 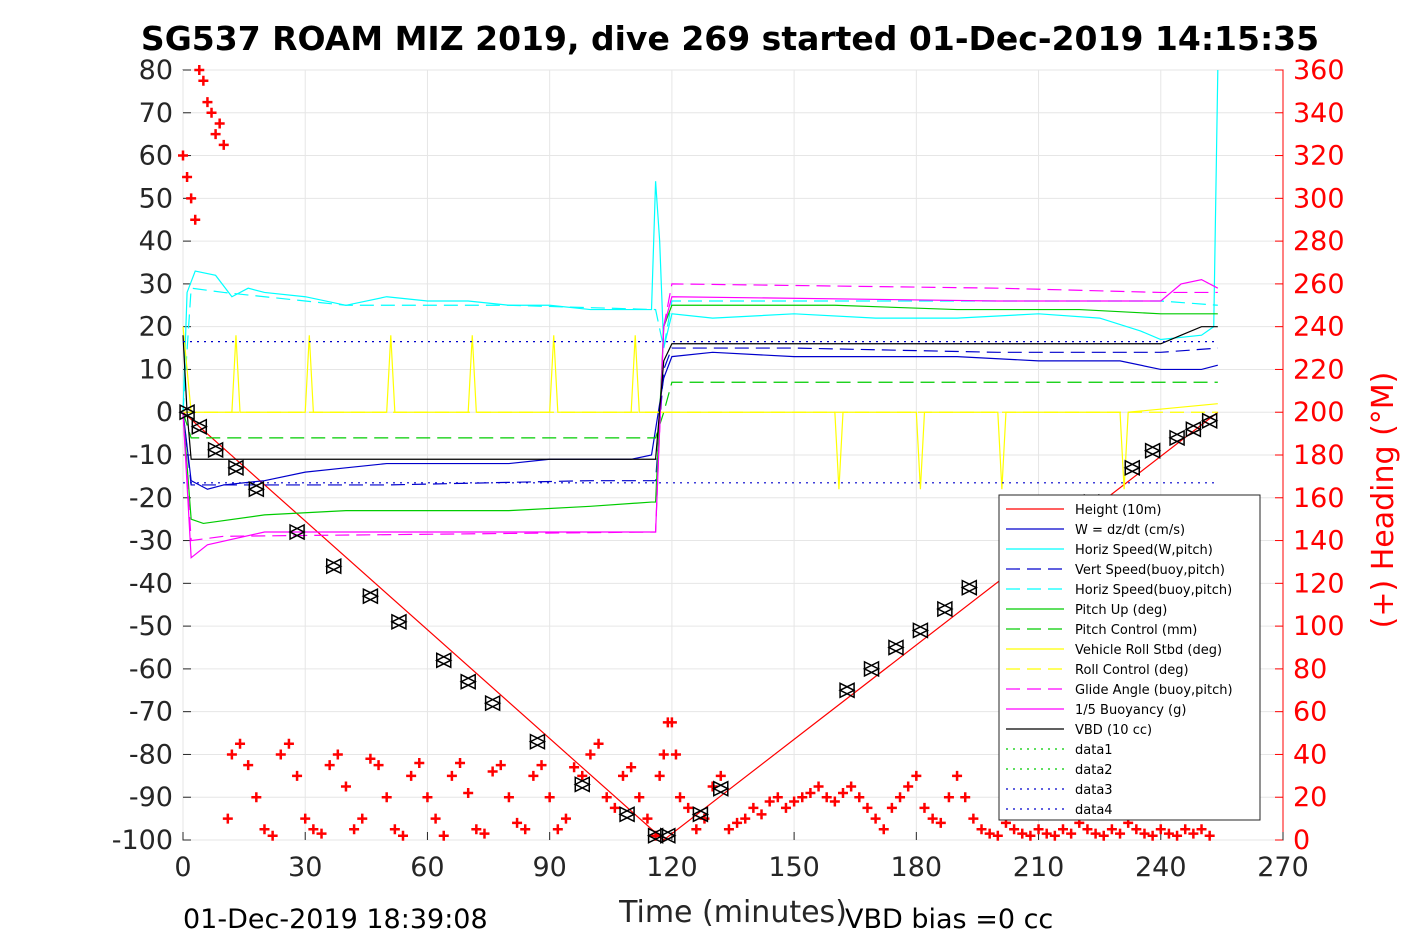 What do you see at coordinates (1283, 867) in the screenshot?
I see `x-tick-label: 270` at bounding box center [1283, 867].